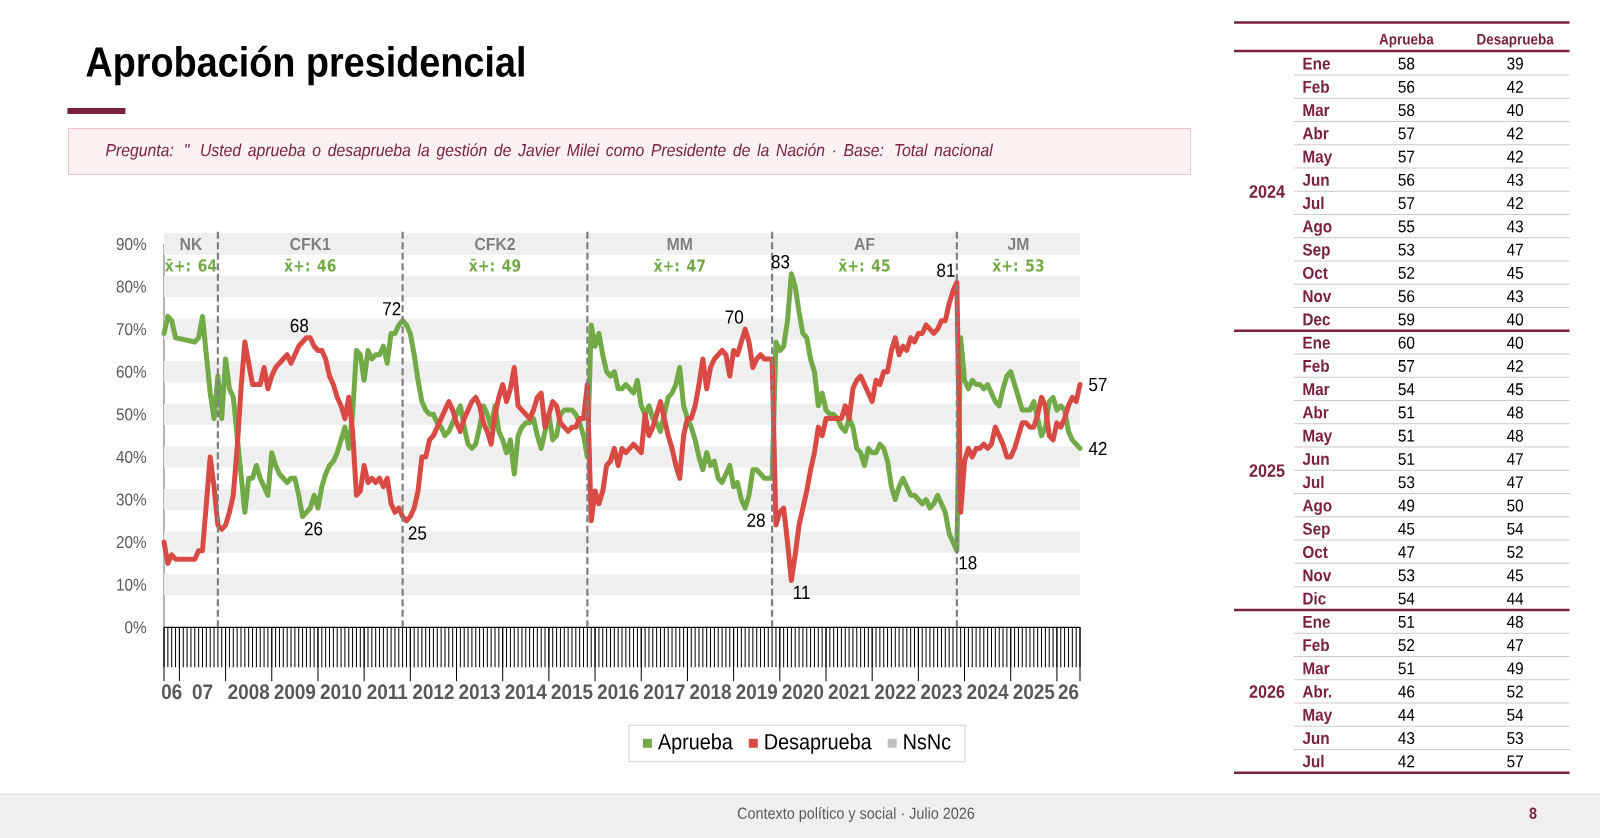 This screenshot has height=838, width=1600. I want to click on annotation: 26, so click(313, 528).